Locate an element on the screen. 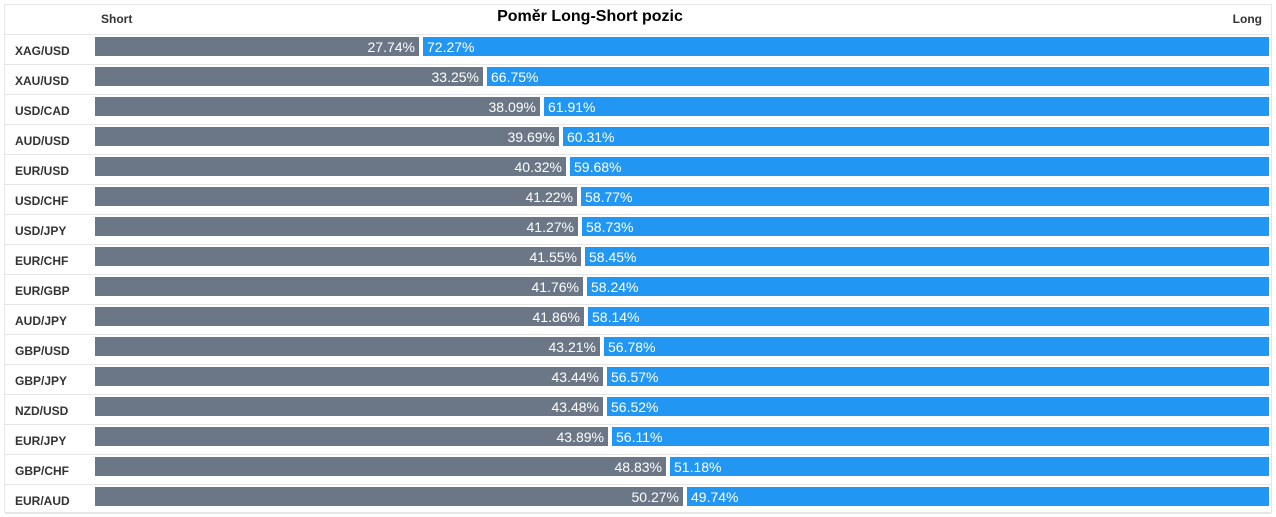 The image size is (1276, 517). short-legend-label: Short is located at coordinates (117, 19).